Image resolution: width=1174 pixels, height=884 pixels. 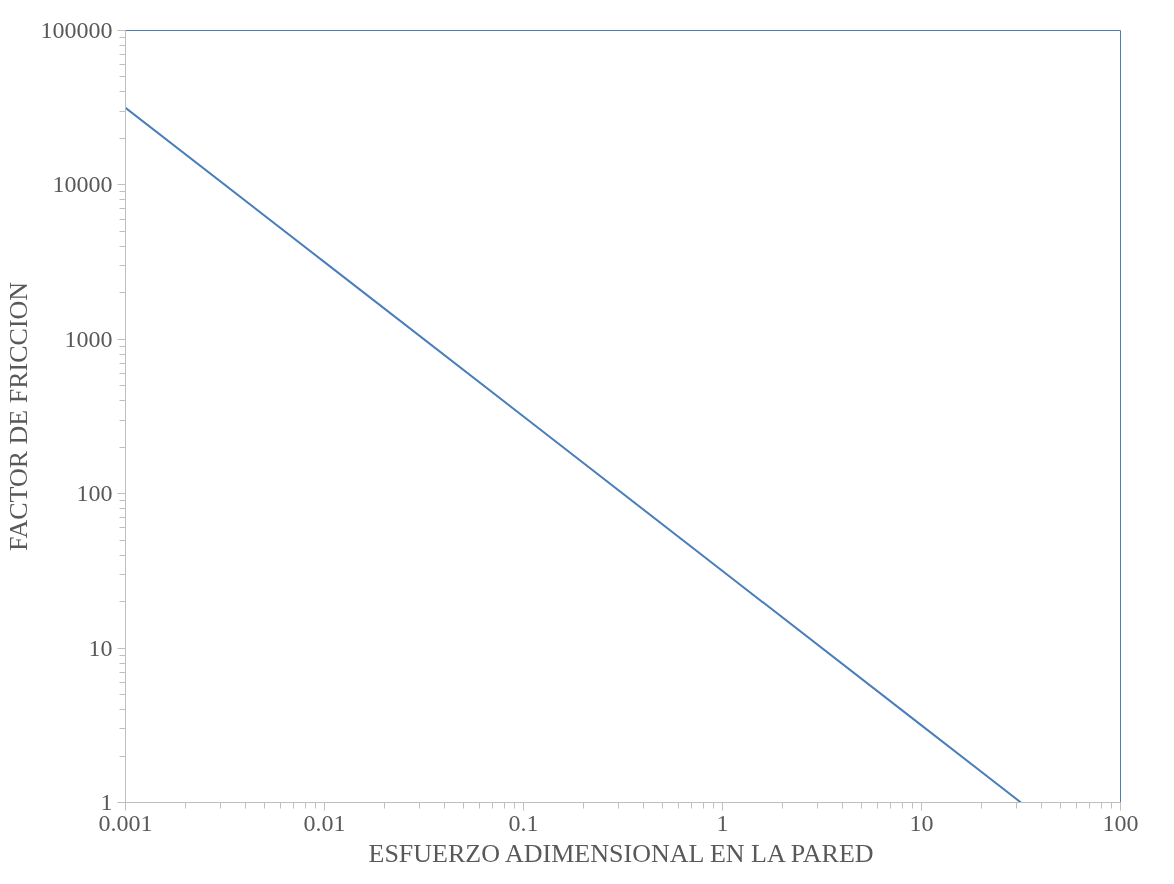 What do you see at coordinates (100, 647) in the screenshot?
I see `y-tick-label: 10` at bounding box center [100, 647].